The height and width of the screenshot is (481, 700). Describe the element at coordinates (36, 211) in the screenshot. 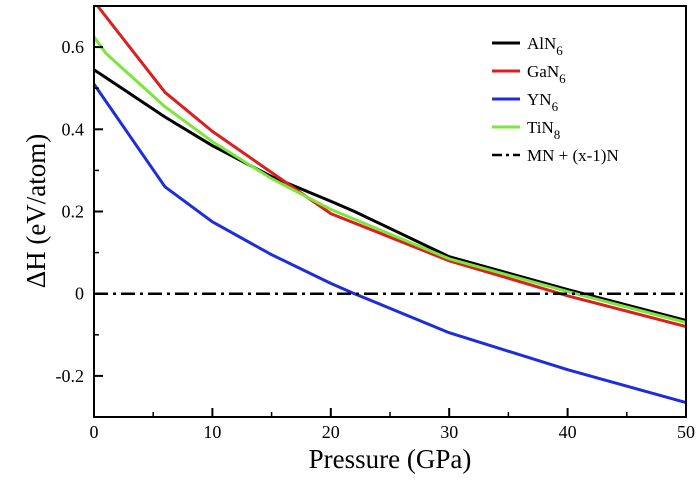

I see `y-axis-title: ΔH (eV/atom)` at that location.